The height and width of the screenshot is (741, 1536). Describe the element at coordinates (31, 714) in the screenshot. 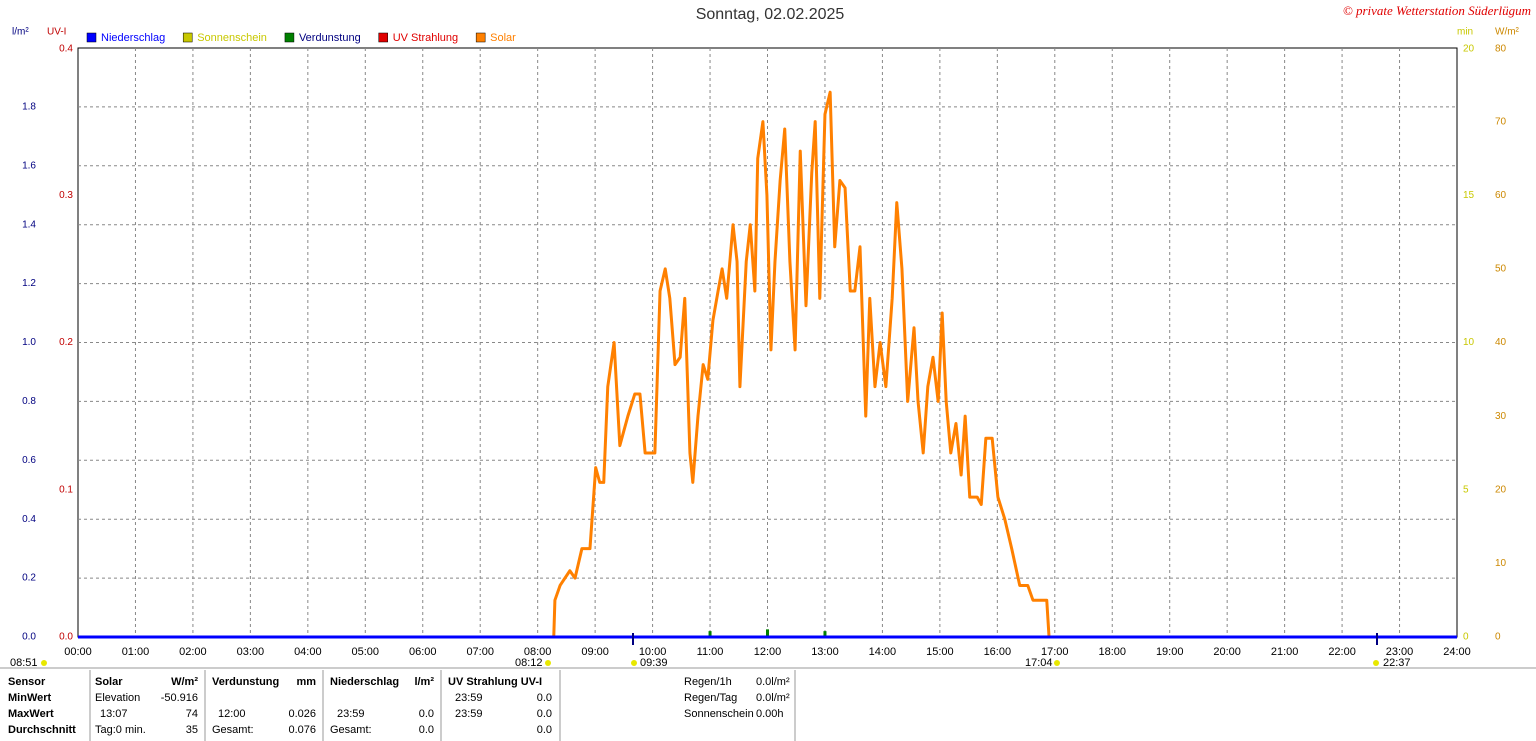

I see `table-cell: MaxWert` at that location.